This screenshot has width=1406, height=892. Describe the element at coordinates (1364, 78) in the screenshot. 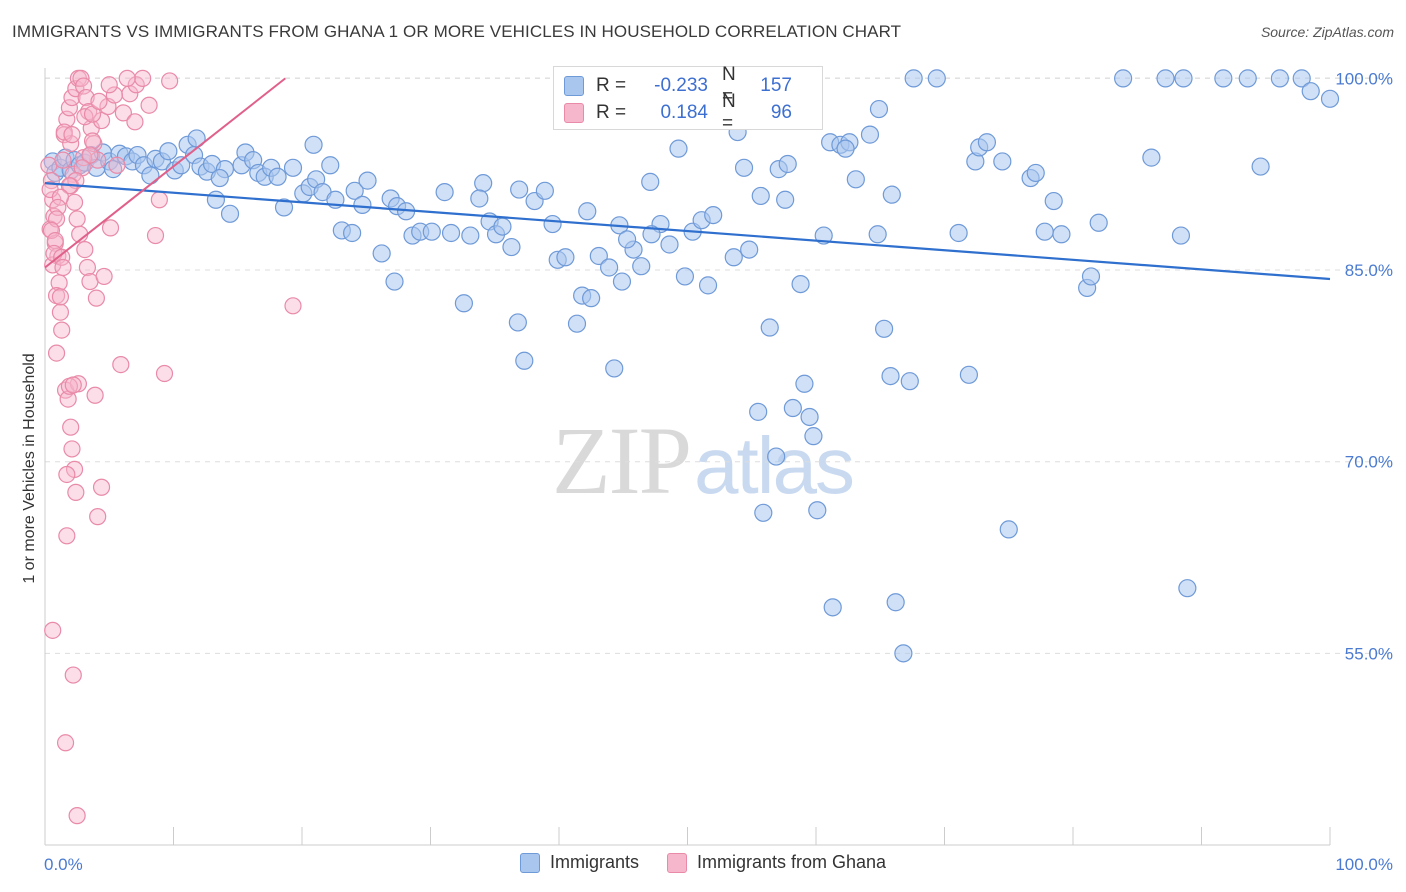

I see `y-tick-label: 100.0%` at that location.